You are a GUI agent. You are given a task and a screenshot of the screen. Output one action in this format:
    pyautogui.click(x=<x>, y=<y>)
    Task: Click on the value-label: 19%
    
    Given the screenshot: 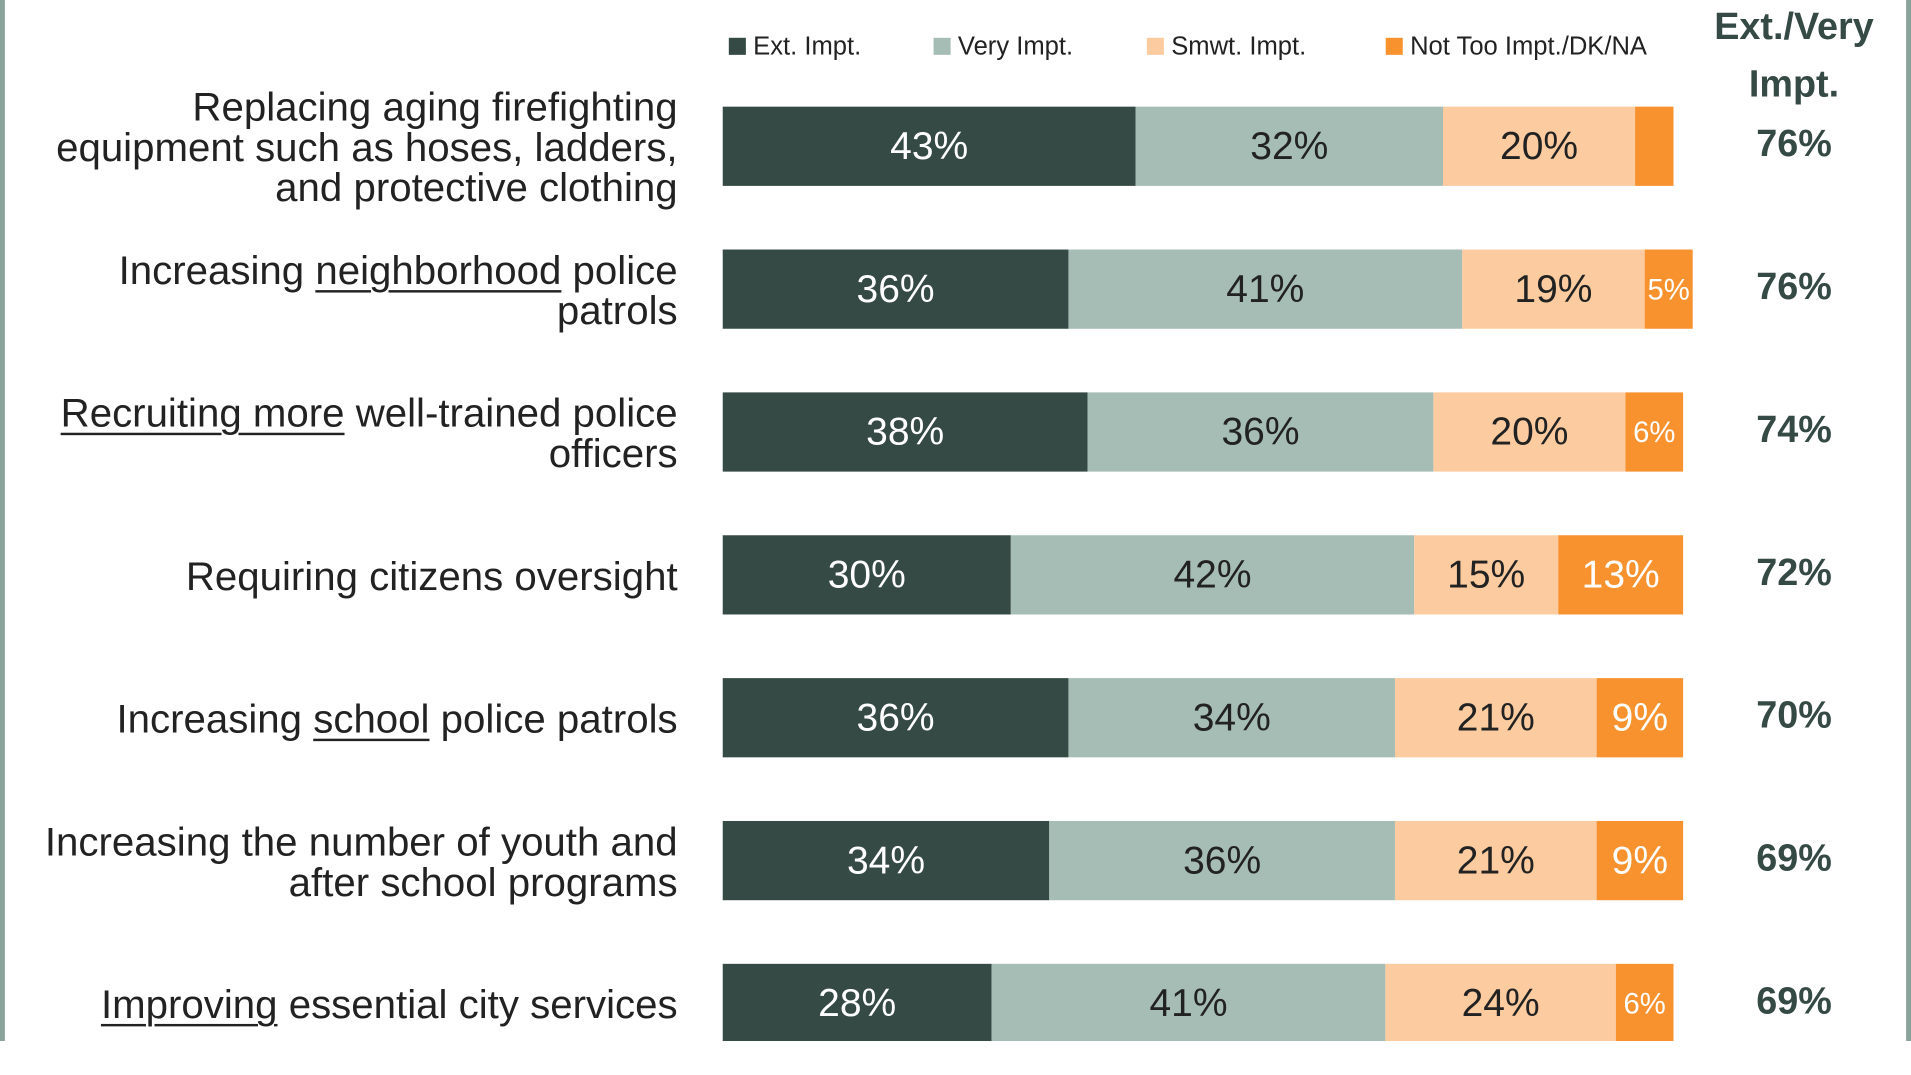 What is the action you would take?
    pyautogui.click(x=1553, y=289)
    